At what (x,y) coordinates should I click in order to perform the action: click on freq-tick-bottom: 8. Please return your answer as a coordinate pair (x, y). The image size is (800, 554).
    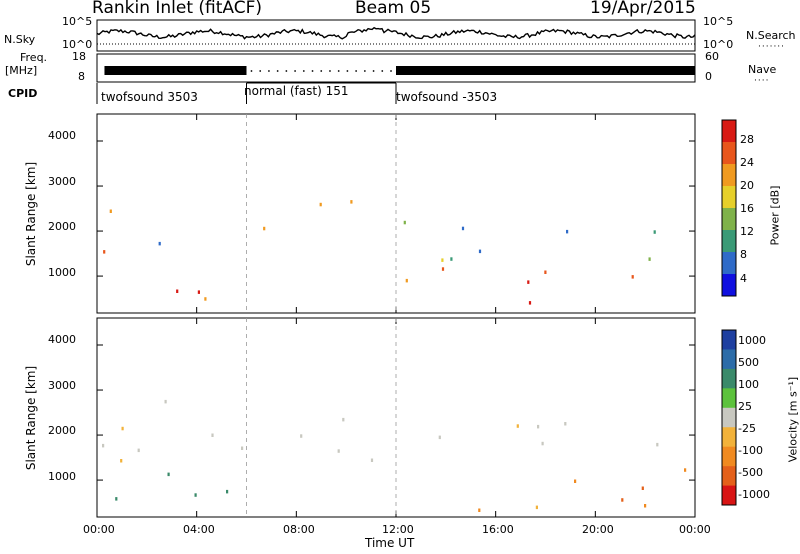
    Looking at the image, I should click on (81, 76).